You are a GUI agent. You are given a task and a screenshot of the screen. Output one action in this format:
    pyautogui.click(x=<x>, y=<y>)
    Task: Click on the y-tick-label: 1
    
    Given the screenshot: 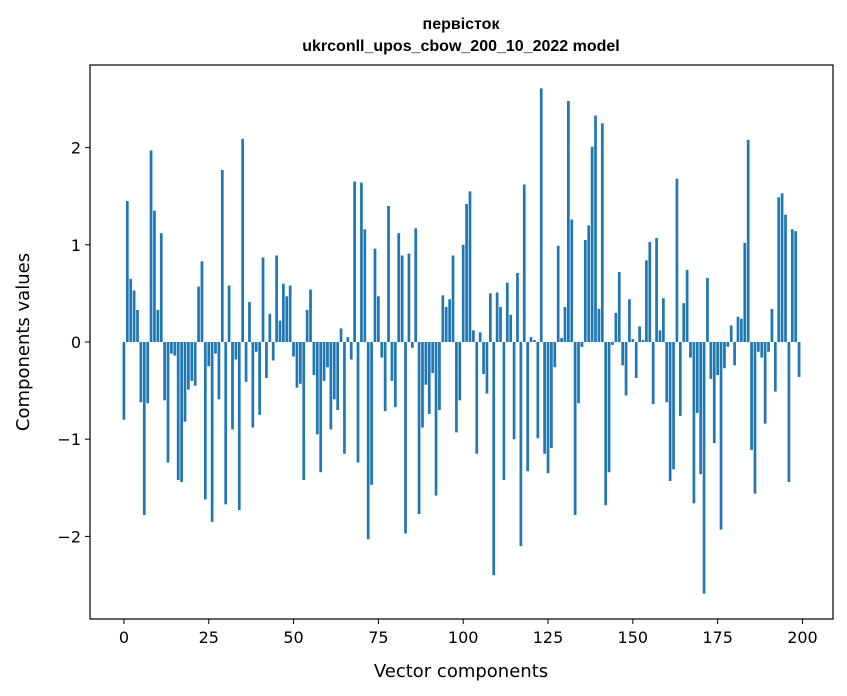 What is the action you would take?
    pyautogui.click(x=76, y=245)
    